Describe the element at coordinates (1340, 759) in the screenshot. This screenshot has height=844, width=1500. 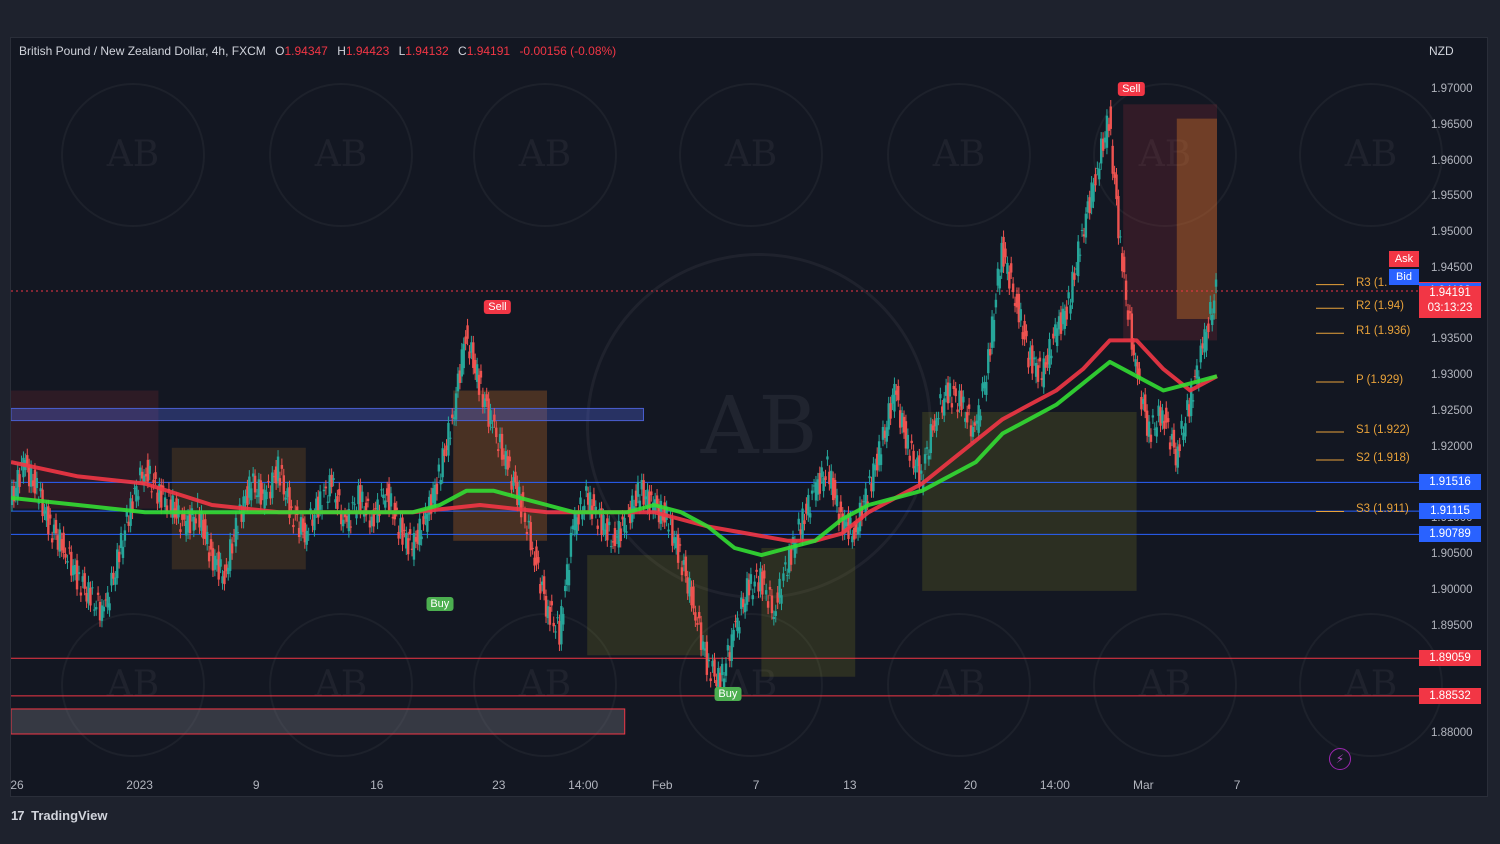
I see `lightning-icon: ⚡` at that location.